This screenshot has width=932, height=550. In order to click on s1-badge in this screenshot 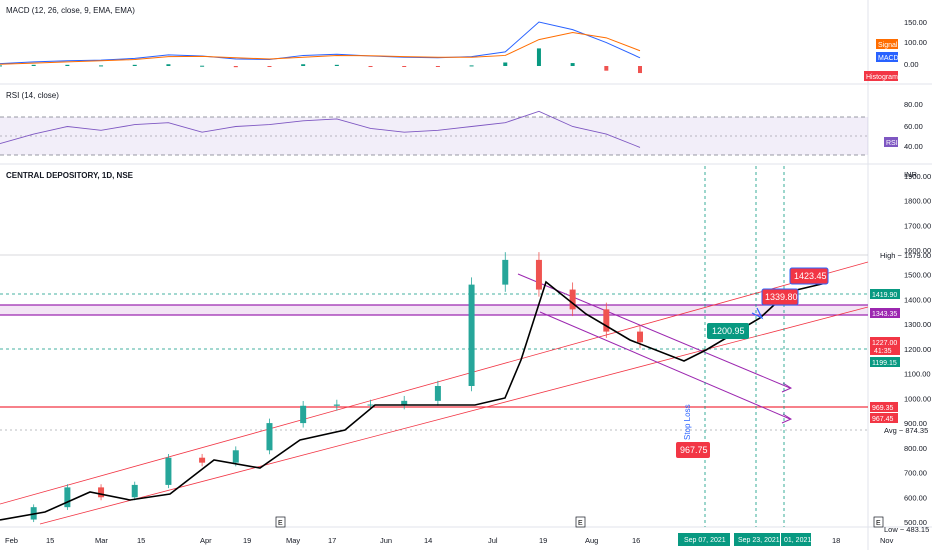, I will do `click(885, 362)`.